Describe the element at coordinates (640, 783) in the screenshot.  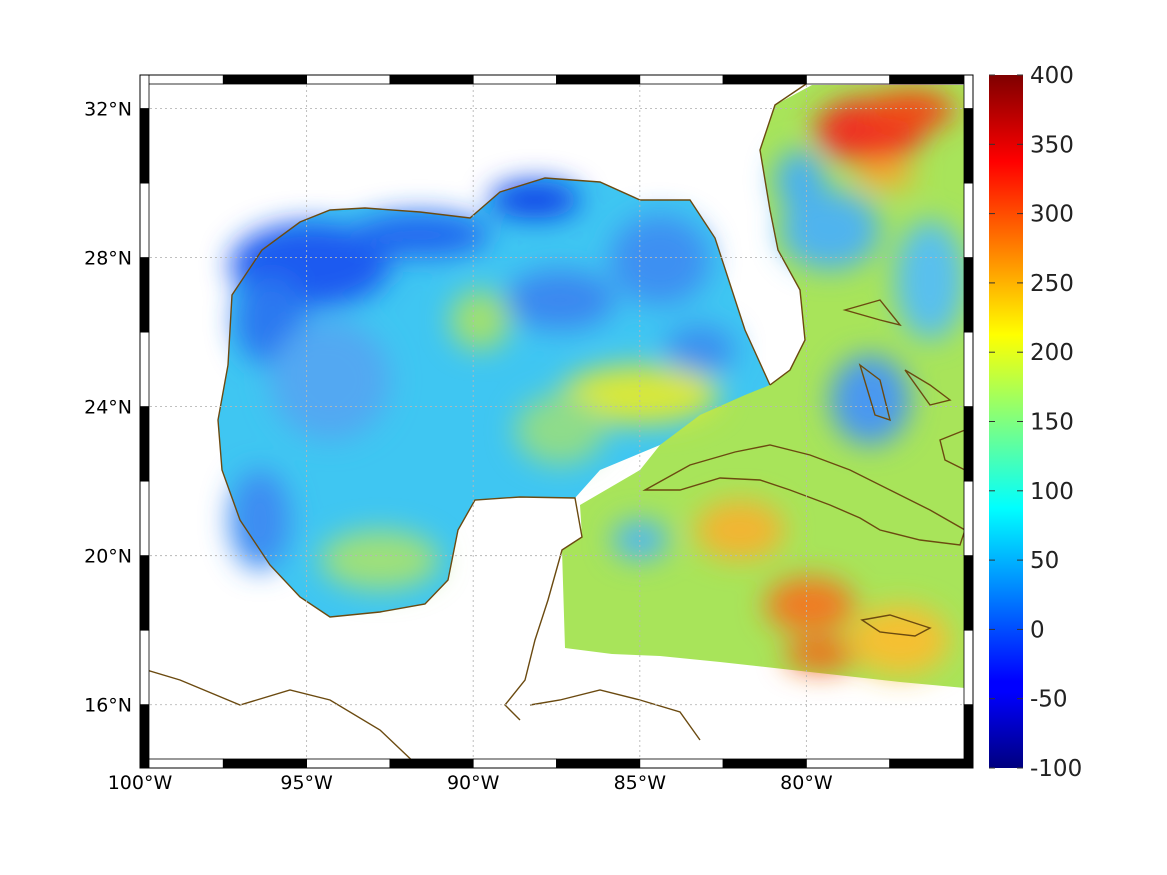
I see `longitude-tick-label: 85°W` at that location.